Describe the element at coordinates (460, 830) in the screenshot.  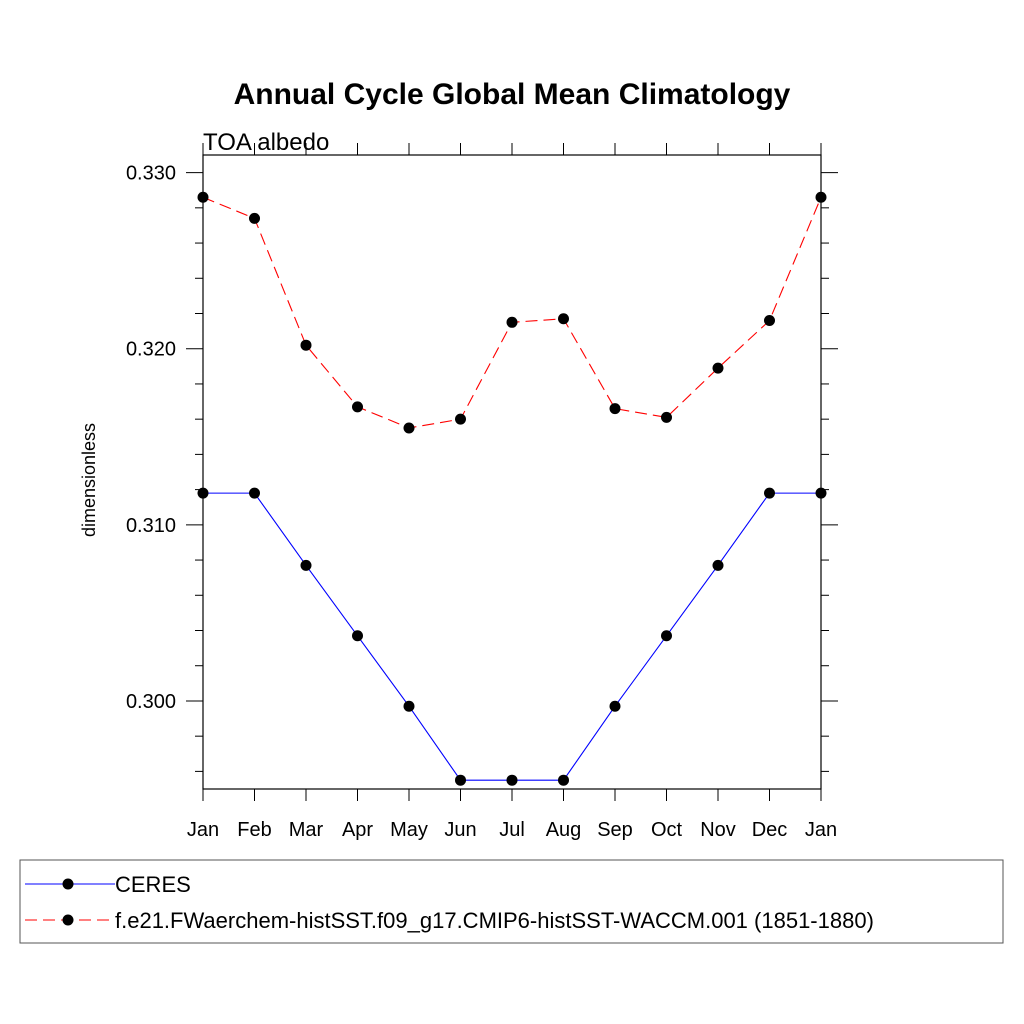
I see `x-tick-label: Jun` at that location.